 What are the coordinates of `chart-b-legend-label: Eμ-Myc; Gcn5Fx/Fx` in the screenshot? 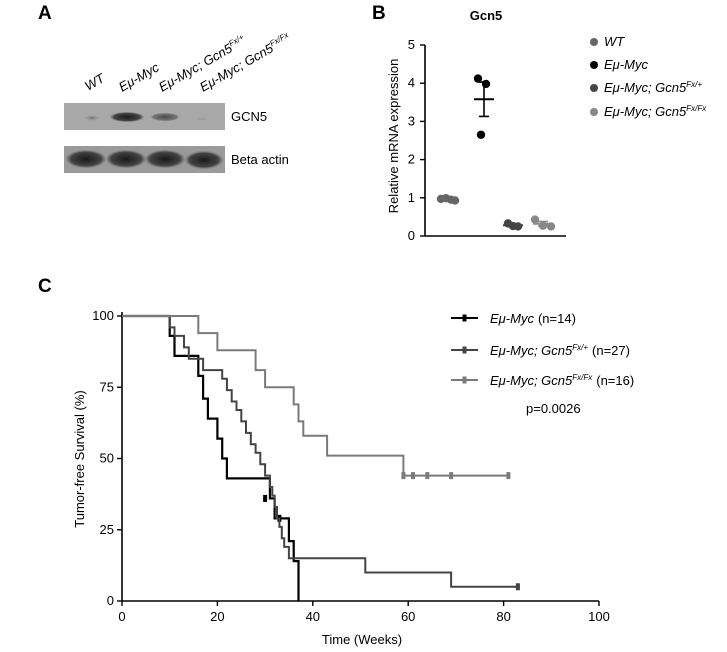 It's located at (655, 111).